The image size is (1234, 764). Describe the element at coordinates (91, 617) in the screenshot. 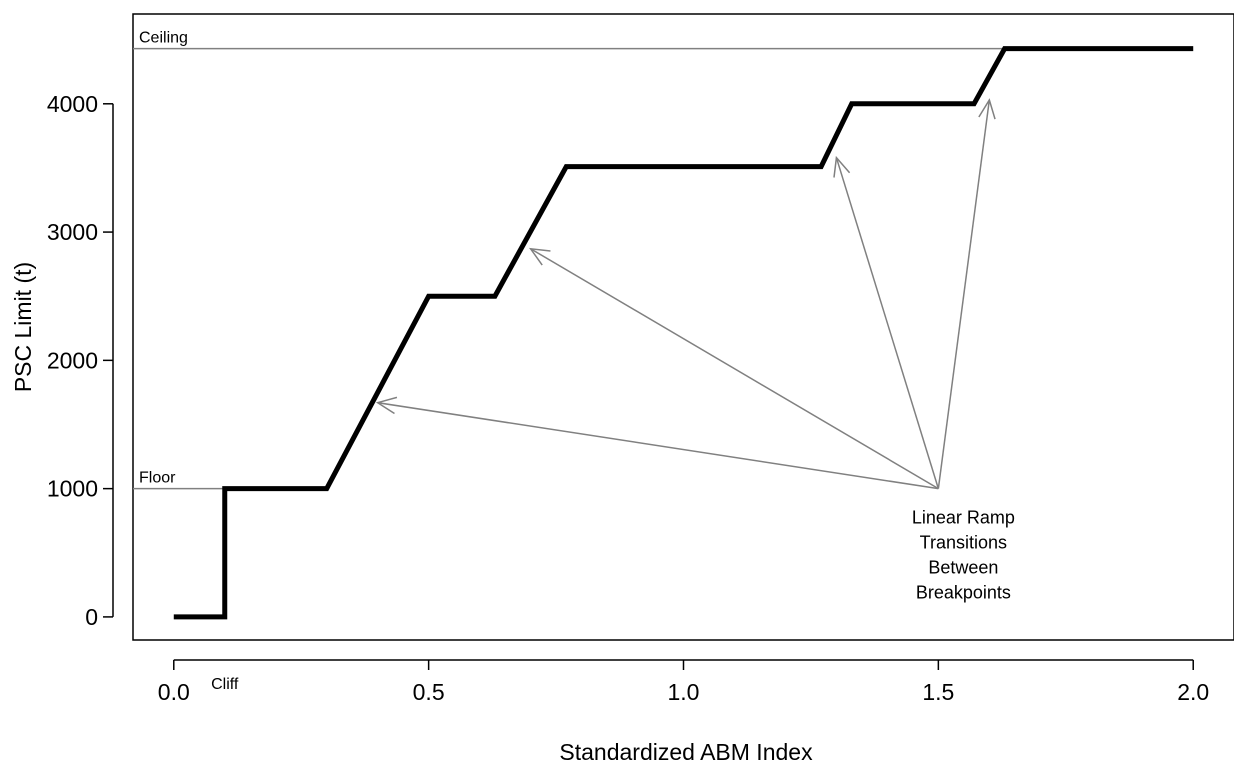

I see `y-tick-label: 0` at that location.